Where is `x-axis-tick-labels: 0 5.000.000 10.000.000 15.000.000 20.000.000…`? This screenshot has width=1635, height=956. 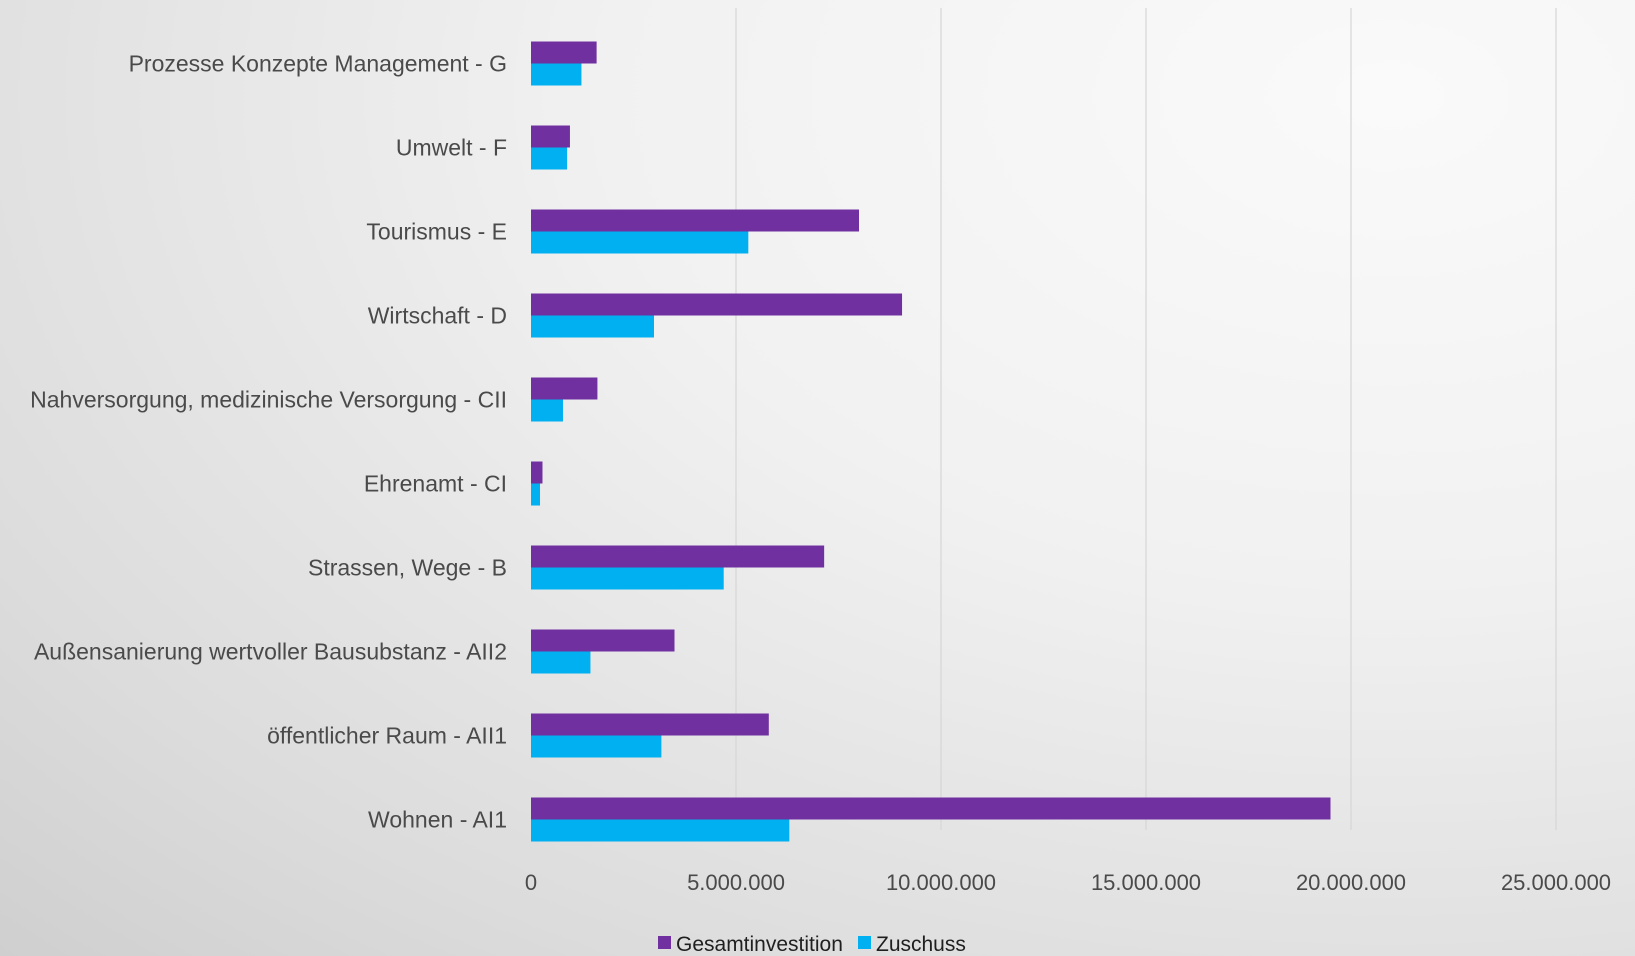 x-axis-tick-labels: 0 5.000.000 10.000.000 15.000.000 20.000.000… is located at coordinates (1068, 882).